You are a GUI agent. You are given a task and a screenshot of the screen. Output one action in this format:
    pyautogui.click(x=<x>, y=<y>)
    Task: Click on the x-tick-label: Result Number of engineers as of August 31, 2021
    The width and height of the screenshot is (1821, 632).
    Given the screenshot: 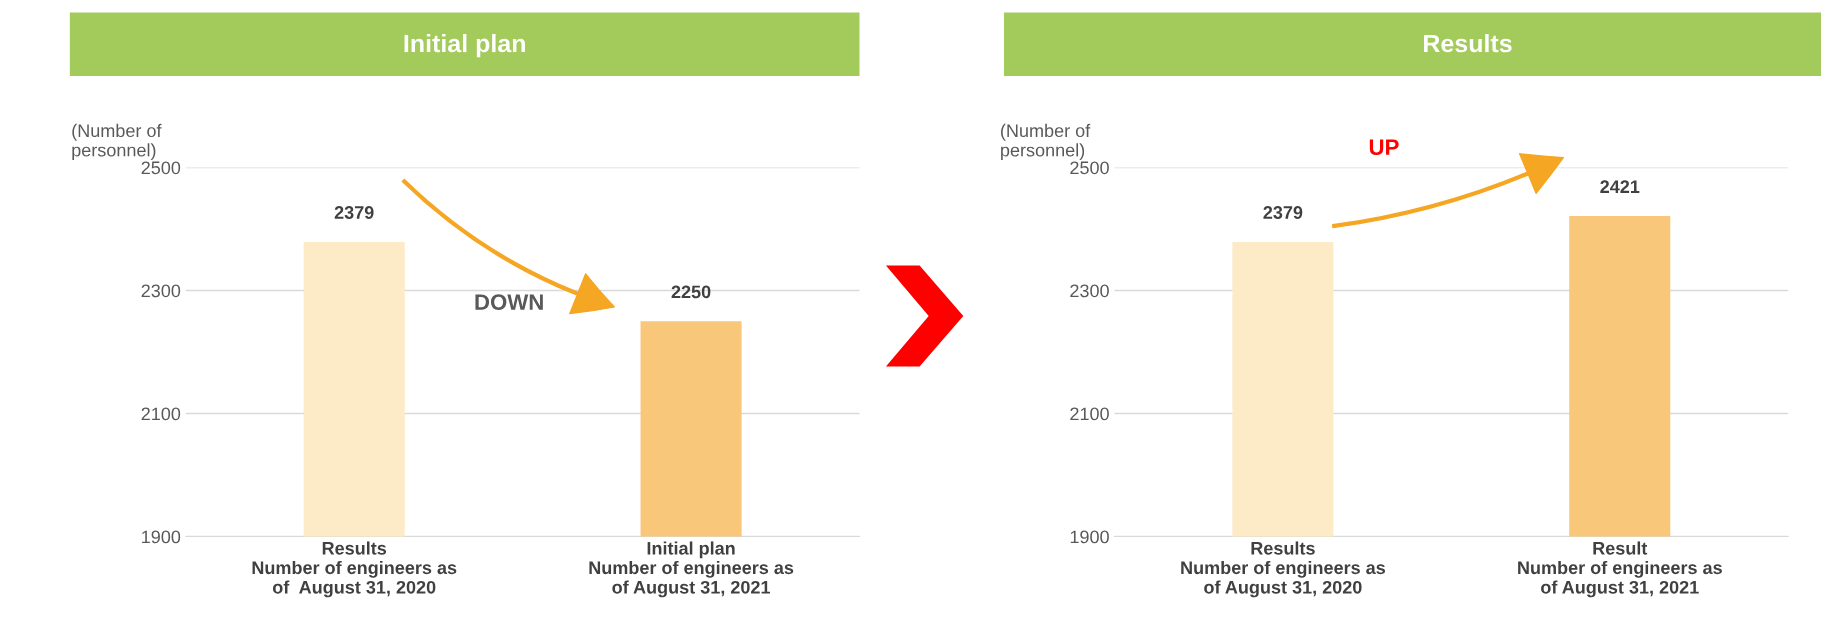 What is the action you would take?
    pyautogui.click(x=1620, y=569)
    